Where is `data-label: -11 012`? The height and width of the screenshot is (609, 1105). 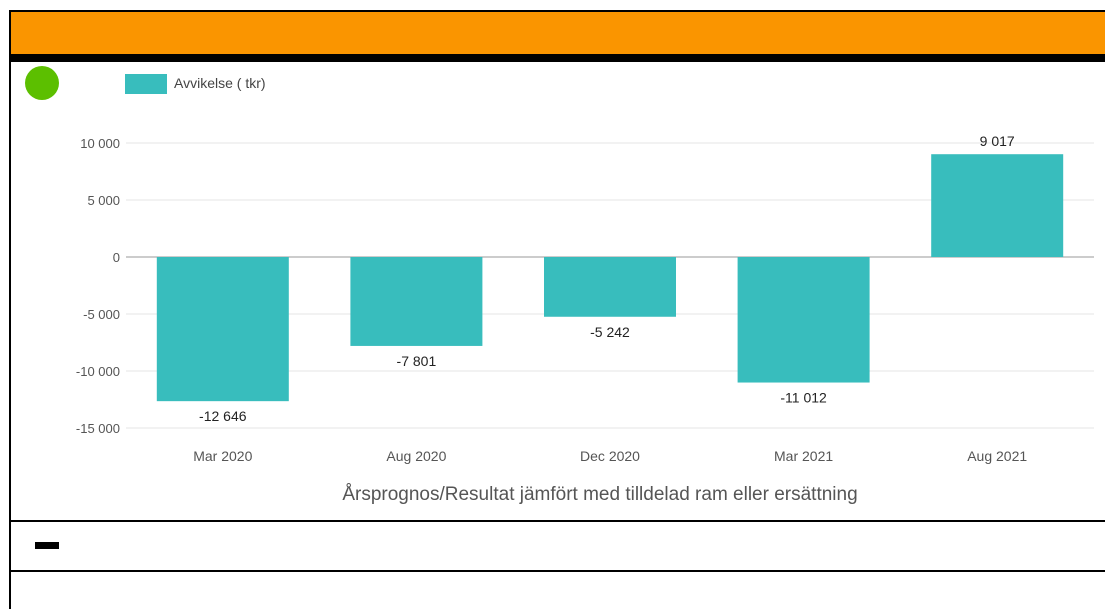 data-label: -11 012 is located at coordinates (803, 398).